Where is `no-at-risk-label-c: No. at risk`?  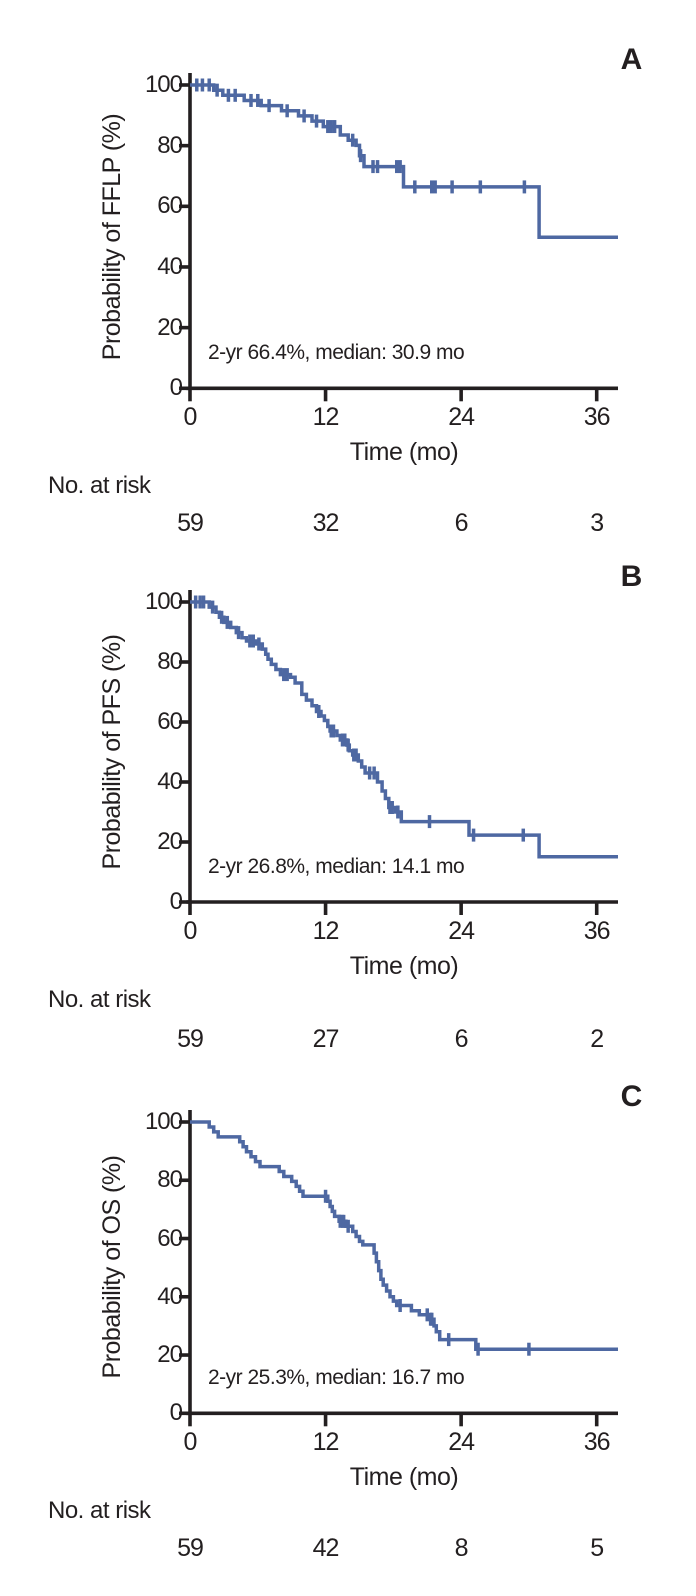 no-at-risk-label-c: No. at risk is located at coordinates (99, 1510).